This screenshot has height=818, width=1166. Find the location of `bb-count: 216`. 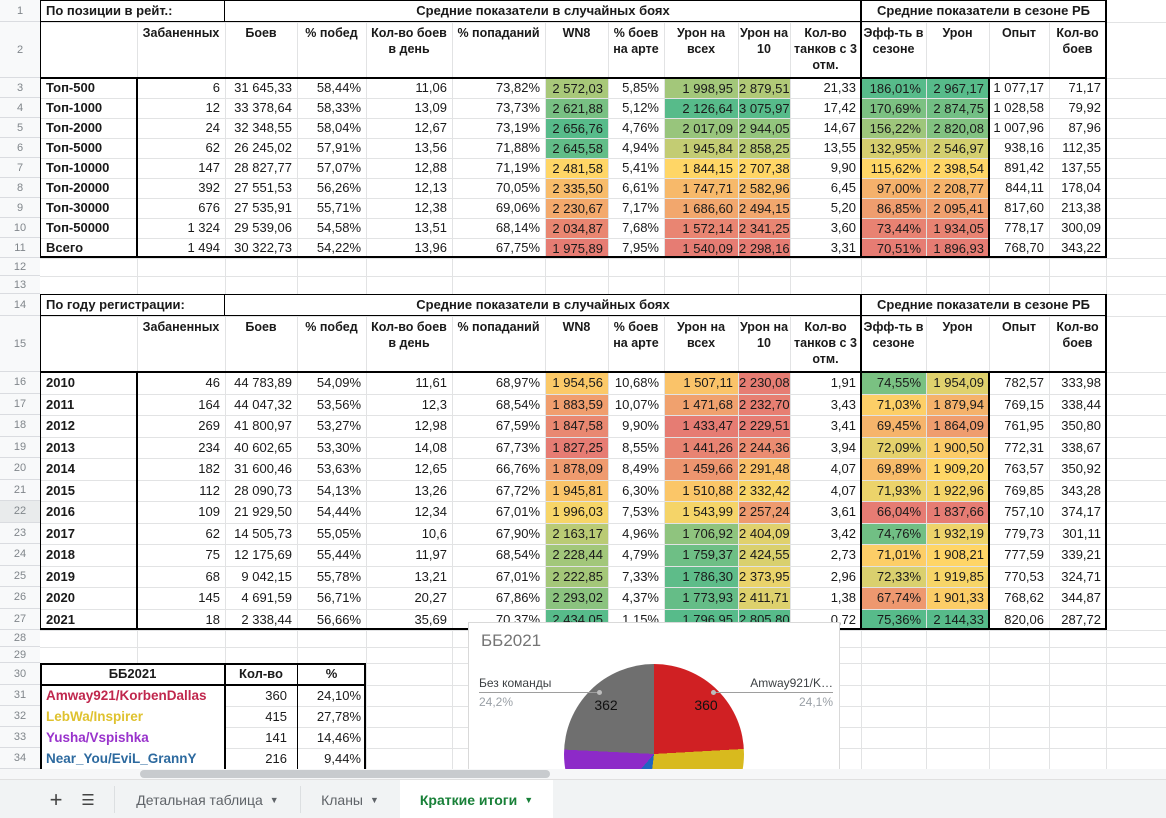

bb-count: 216 is located at coordinates (276, 758).